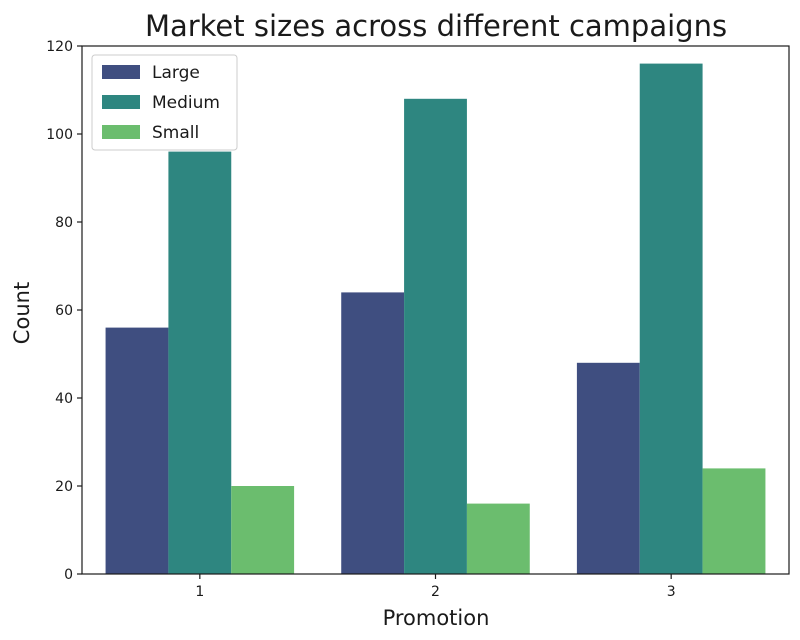 The image size is (800, 640). What do you see at coordinates (186, 103) in the screenshot?
I see `legend-label-medium: Medium` at bounding box center [186, 103].